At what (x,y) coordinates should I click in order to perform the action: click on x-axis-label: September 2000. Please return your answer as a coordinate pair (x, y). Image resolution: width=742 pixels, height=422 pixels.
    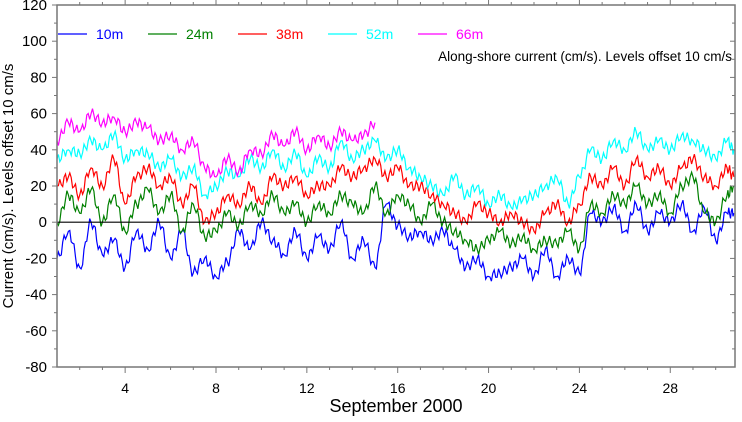
    Looking at the image, I should click on (395, 406).